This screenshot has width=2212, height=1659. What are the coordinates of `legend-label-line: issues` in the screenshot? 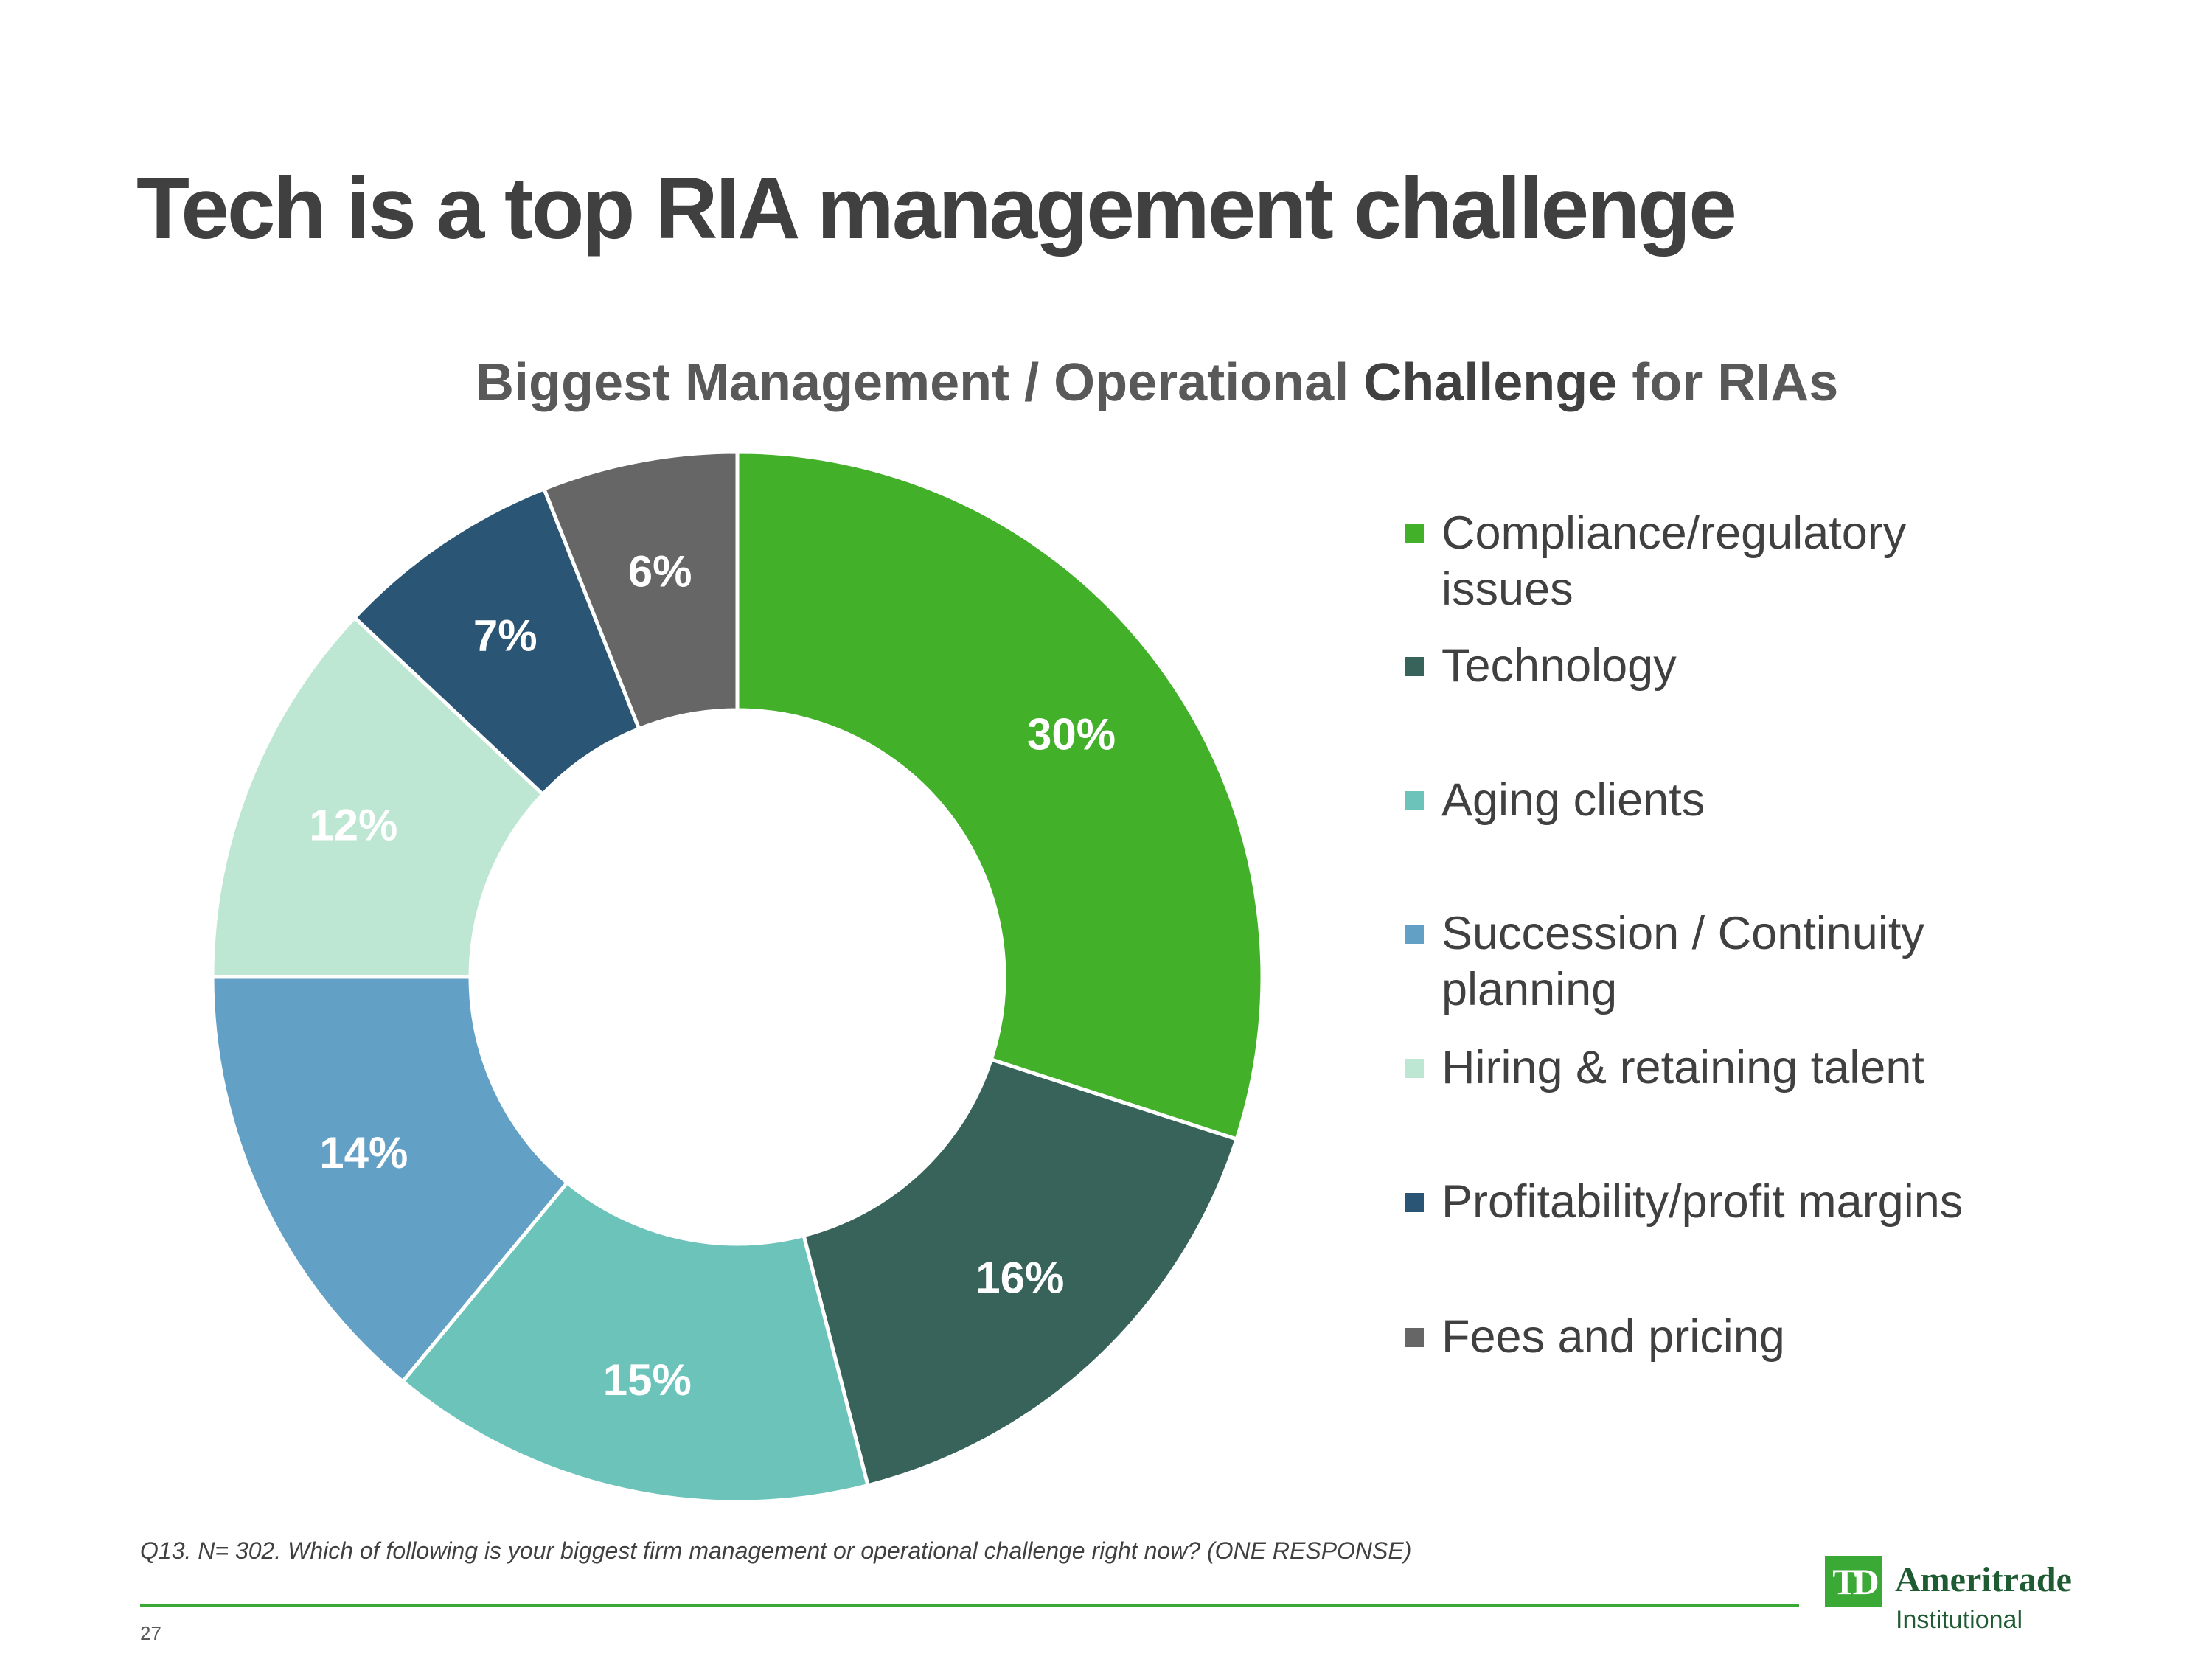 It's located at (1507, 589).